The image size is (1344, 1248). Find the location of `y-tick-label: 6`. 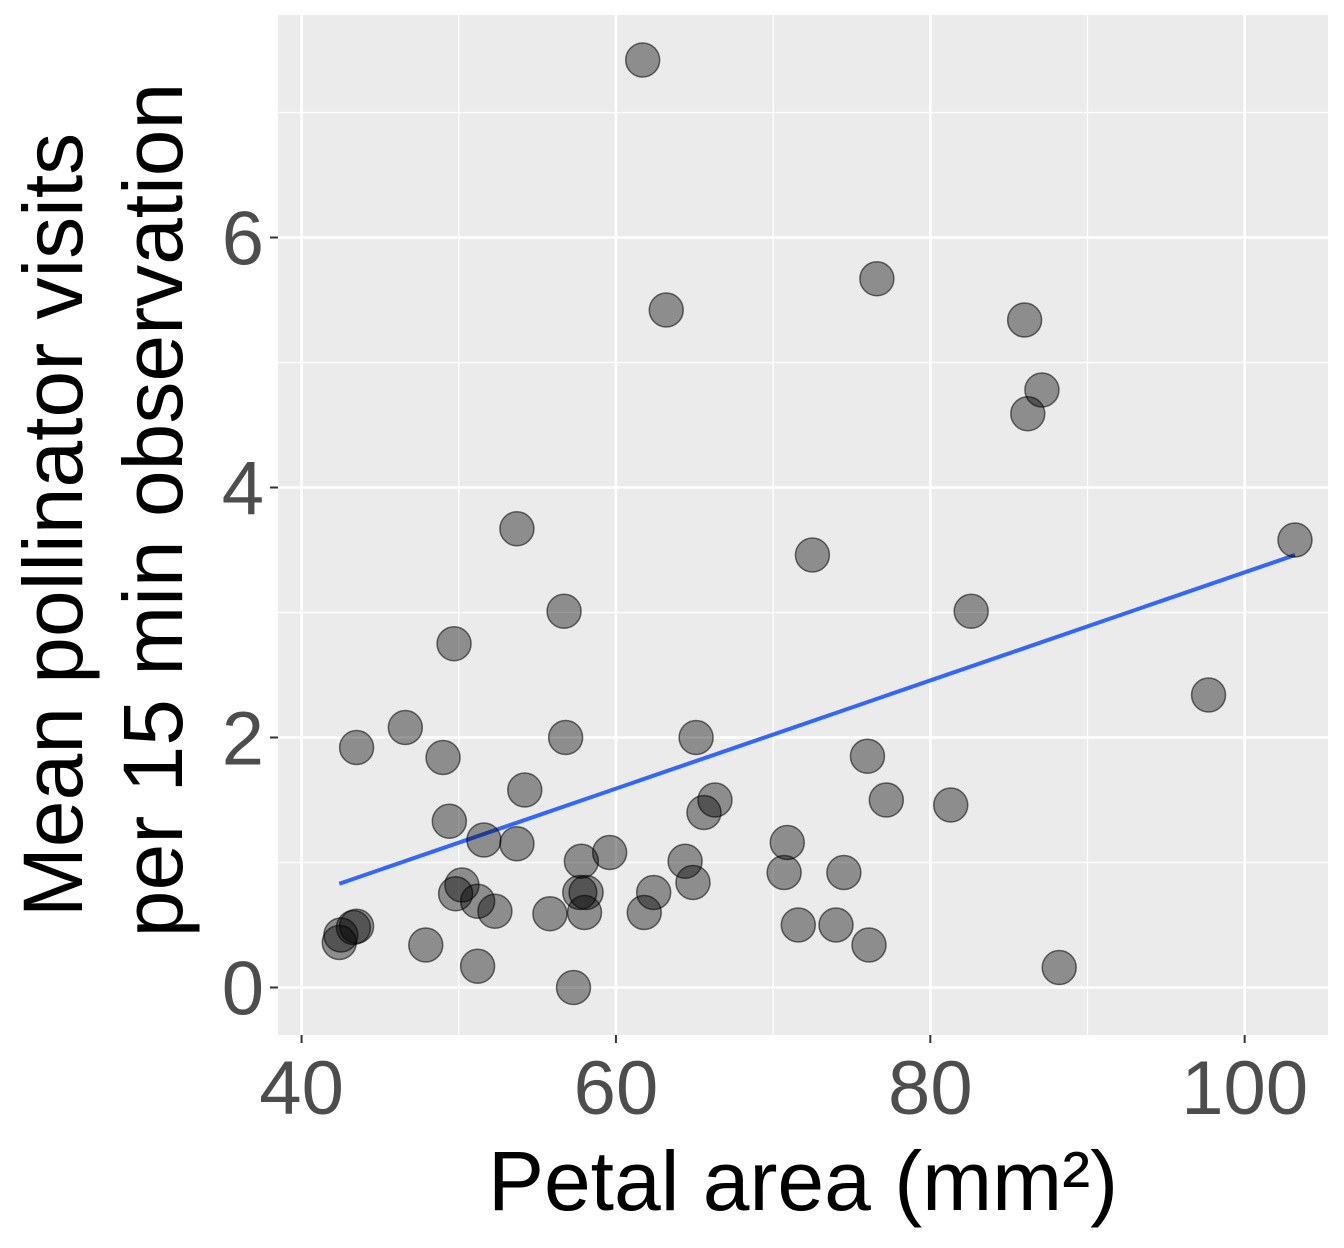

y-tick-label: 6 is located at coordinates (243, 239).